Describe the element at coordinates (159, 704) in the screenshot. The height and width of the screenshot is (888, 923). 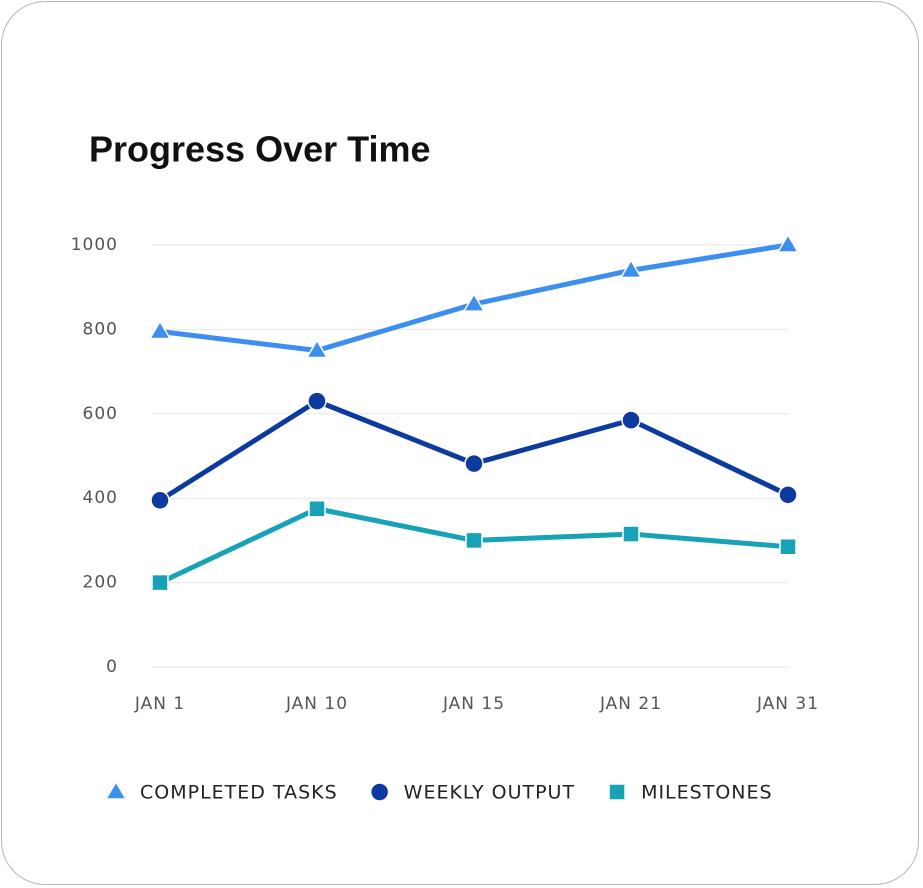
I see `x-tick-label: JAN 1` at that location.